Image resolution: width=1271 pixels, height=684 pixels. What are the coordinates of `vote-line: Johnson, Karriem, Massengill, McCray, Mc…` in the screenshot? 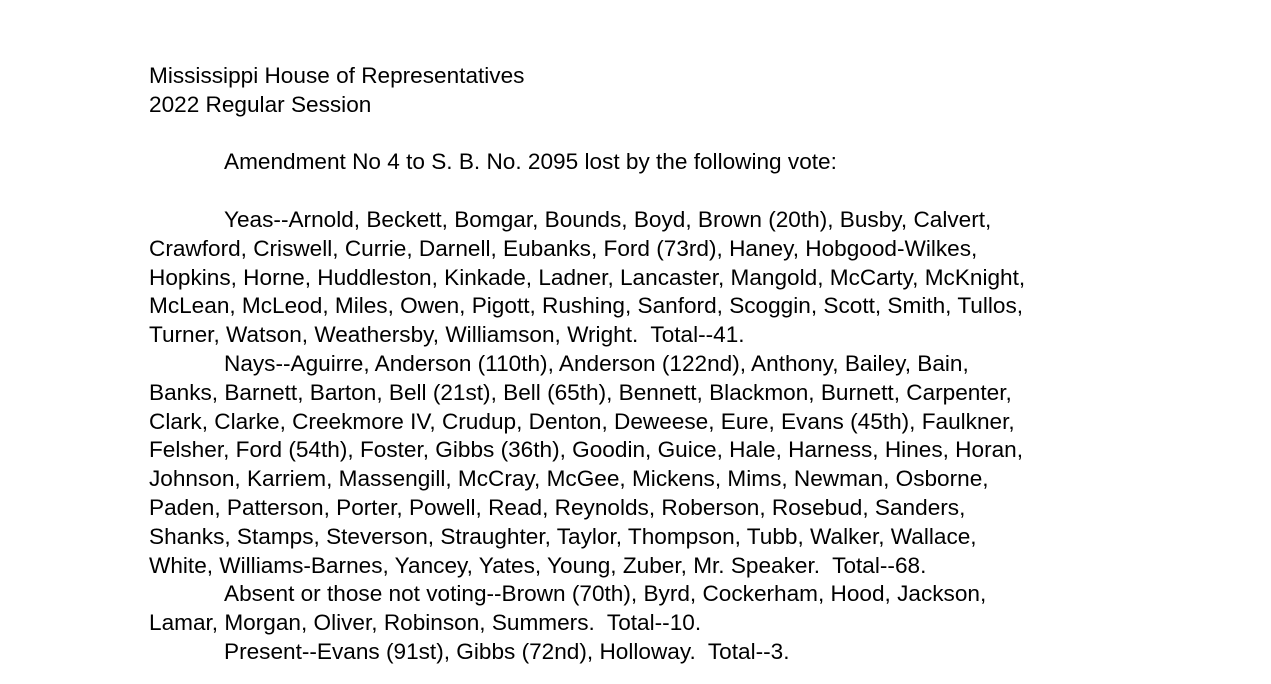 It's located at (569, 479).